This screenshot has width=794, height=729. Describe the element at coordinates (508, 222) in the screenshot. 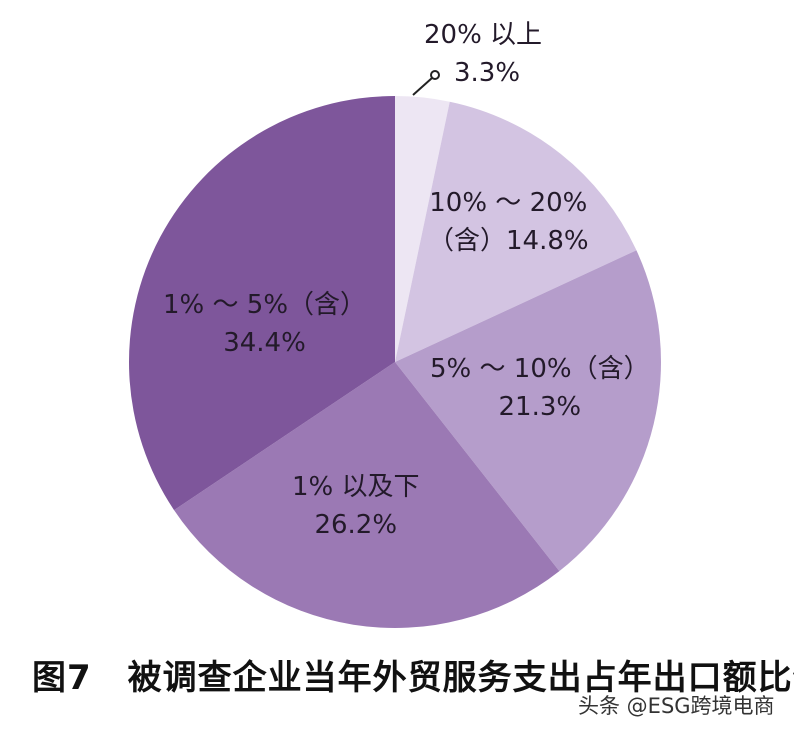

I see `slice-label-10-20: 10% ～ 20% （含）14.8%` at that location.